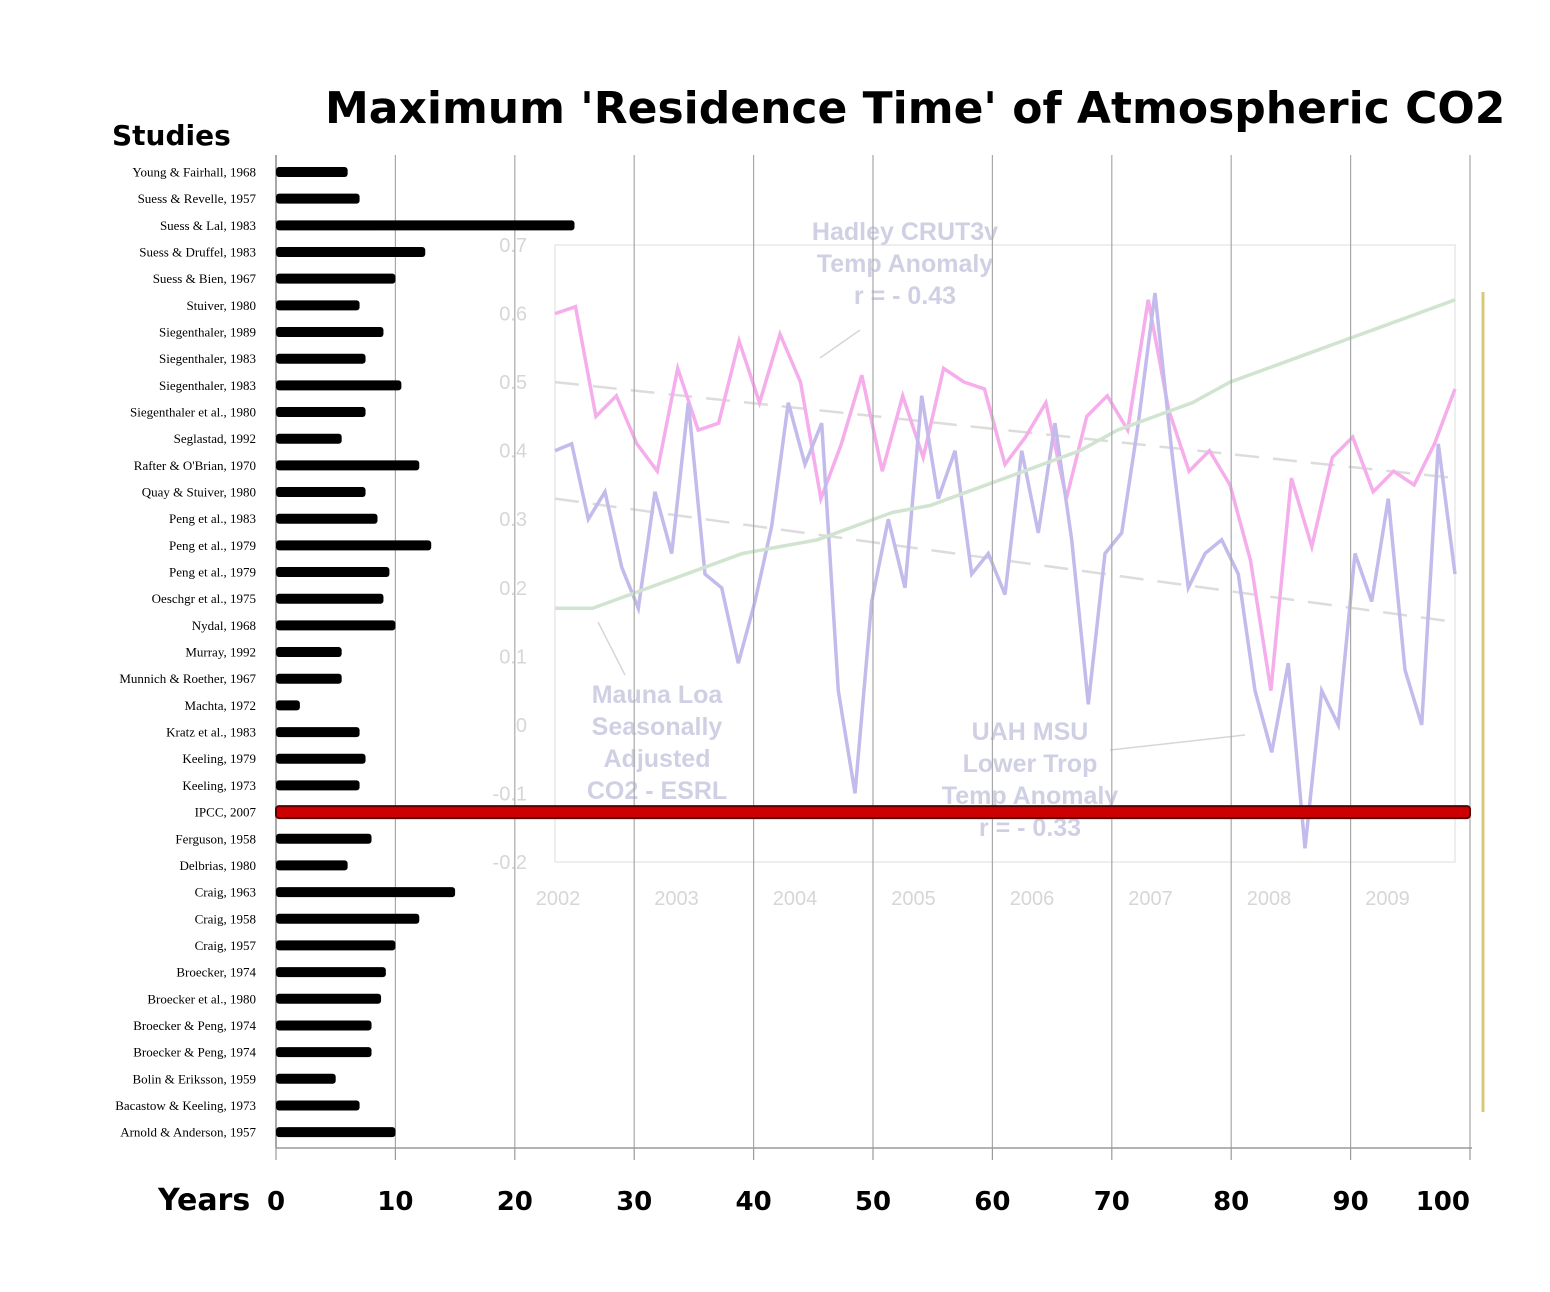 This screenshot has width=1550, height=1292. I want to click on highlight-bar, so click(873, 812).